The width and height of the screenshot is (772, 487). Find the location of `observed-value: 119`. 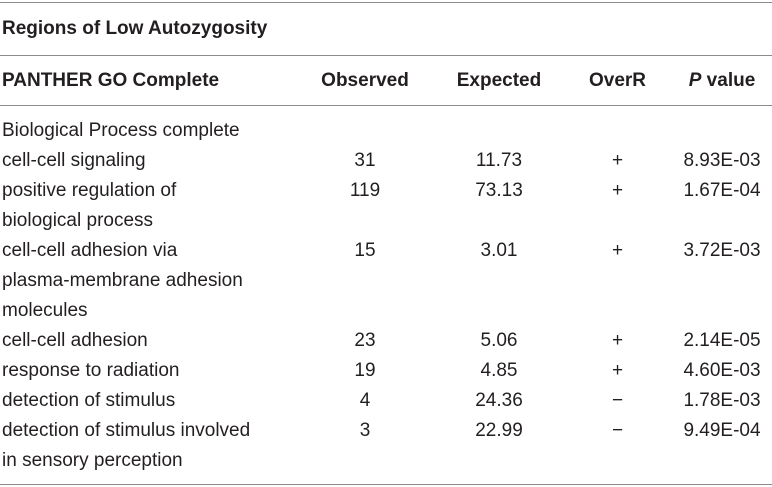

observed-value: 119 is located at coordinates (365, 190).